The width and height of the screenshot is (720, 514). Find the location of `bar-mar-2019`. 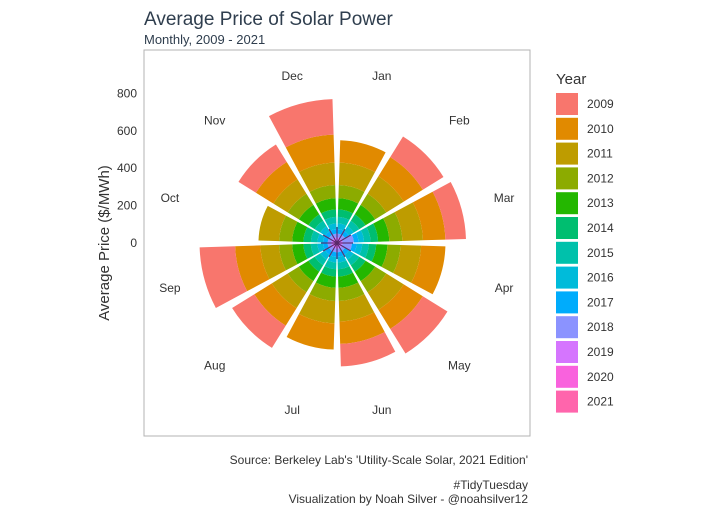

bar-mar-2019 is located at coordinates (341, 241).